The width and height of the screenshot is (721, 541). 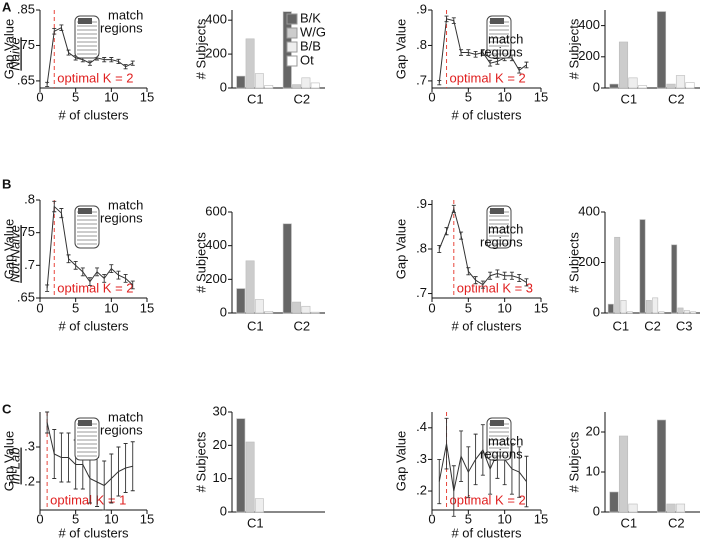 I want to click on y-tick-label: .3, so click(x=421, y=458).